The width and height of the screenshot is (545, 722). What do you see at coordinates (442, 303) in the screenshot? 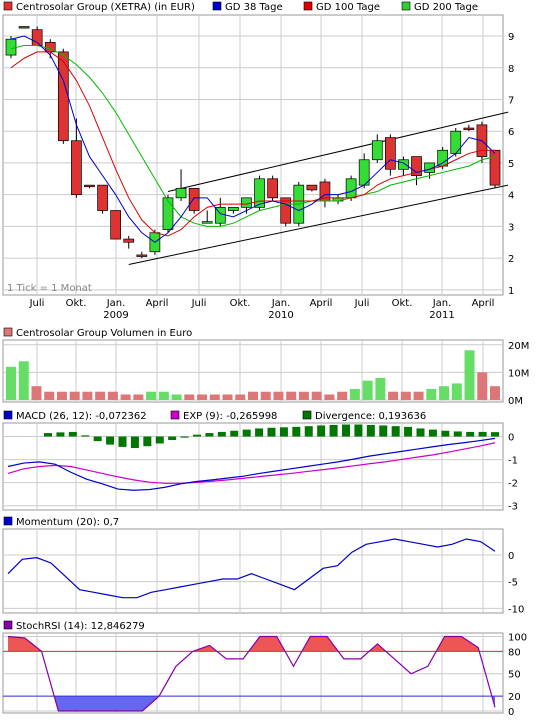
I see `xtick-month-10: Jan.` at bounding box center [442, 303].